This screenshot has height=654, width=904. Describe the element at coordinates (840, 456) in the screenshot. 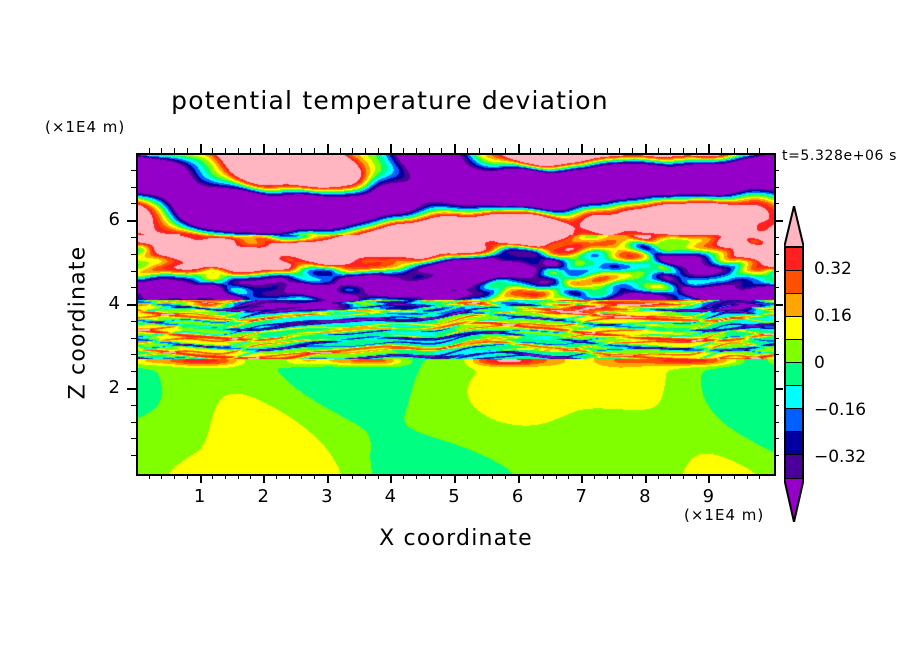

I see `colorbar-tick-label: −0.32` at that location.